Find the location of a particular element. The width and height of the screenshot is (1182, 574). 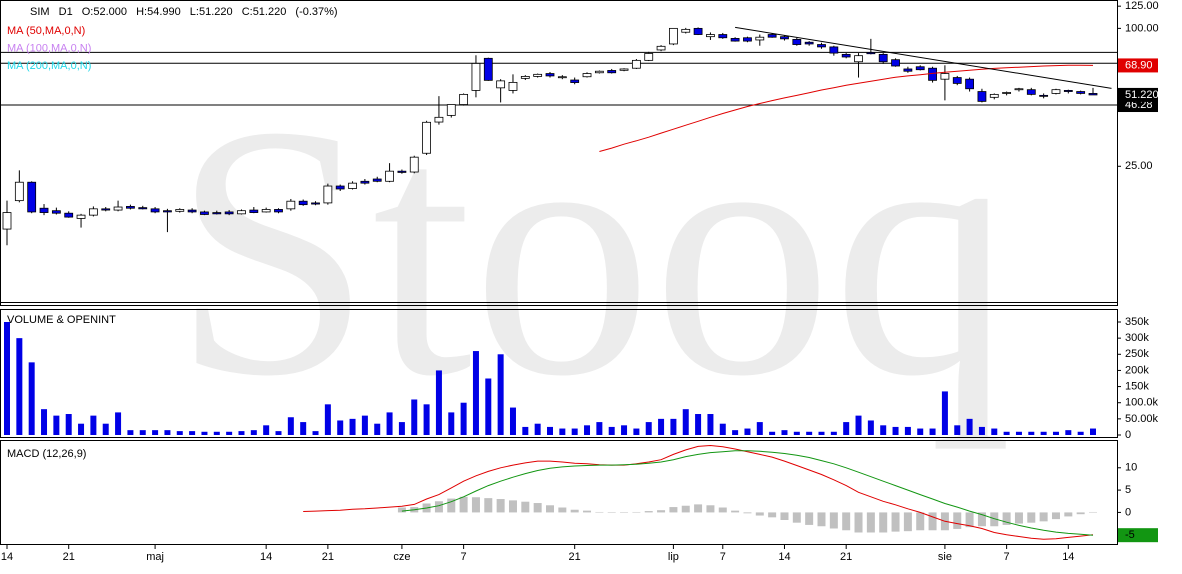

y-tick-label: 125.00 is located at coordinates (1142, 6).